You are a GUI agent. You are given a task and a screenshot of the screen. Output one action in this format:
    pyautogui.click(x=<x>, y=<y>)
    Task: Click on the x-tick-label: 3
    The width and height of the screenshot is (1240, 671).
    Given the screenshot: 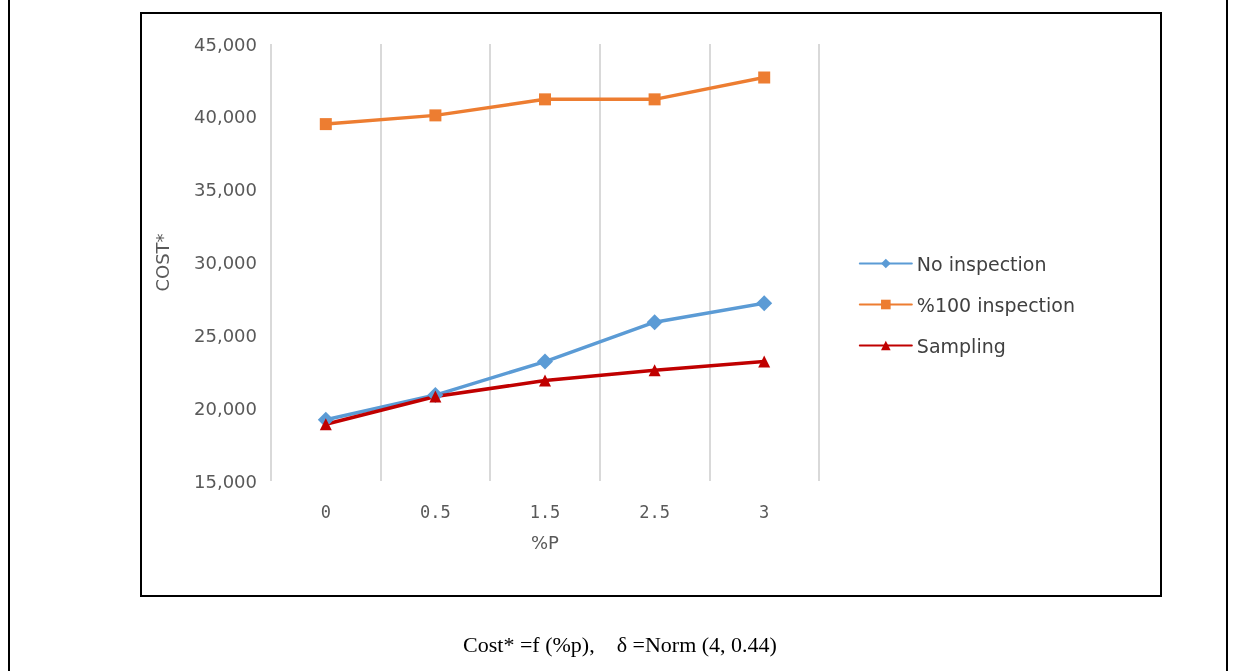 What is the action you would take?
    pyautogui.click(x=764, y=511)
    